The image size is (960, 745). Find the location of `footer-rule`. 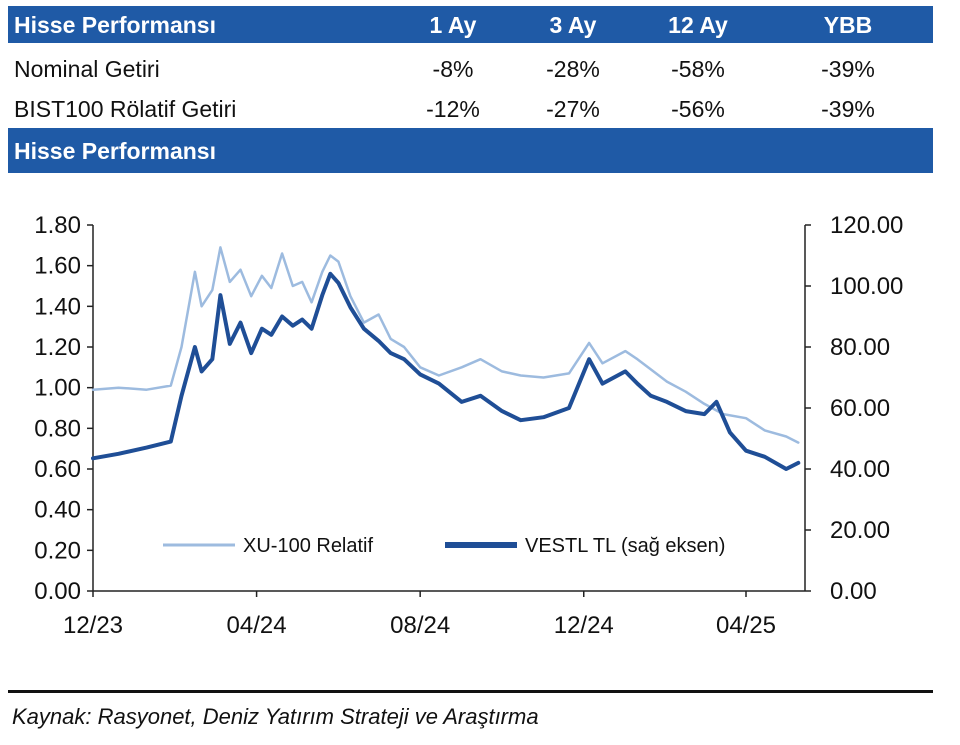

footer-rule is located at coordinates (470, 691).